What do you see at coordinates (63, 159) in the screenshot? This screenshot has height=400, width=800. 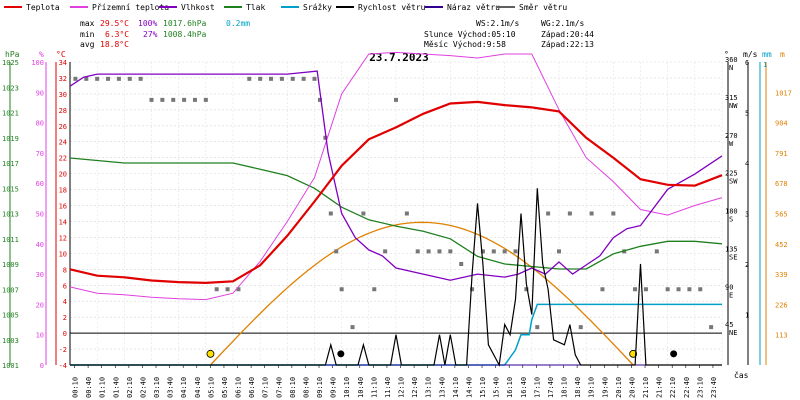 I see `temp-tick-13: 22` at bounding box center [63, 159].